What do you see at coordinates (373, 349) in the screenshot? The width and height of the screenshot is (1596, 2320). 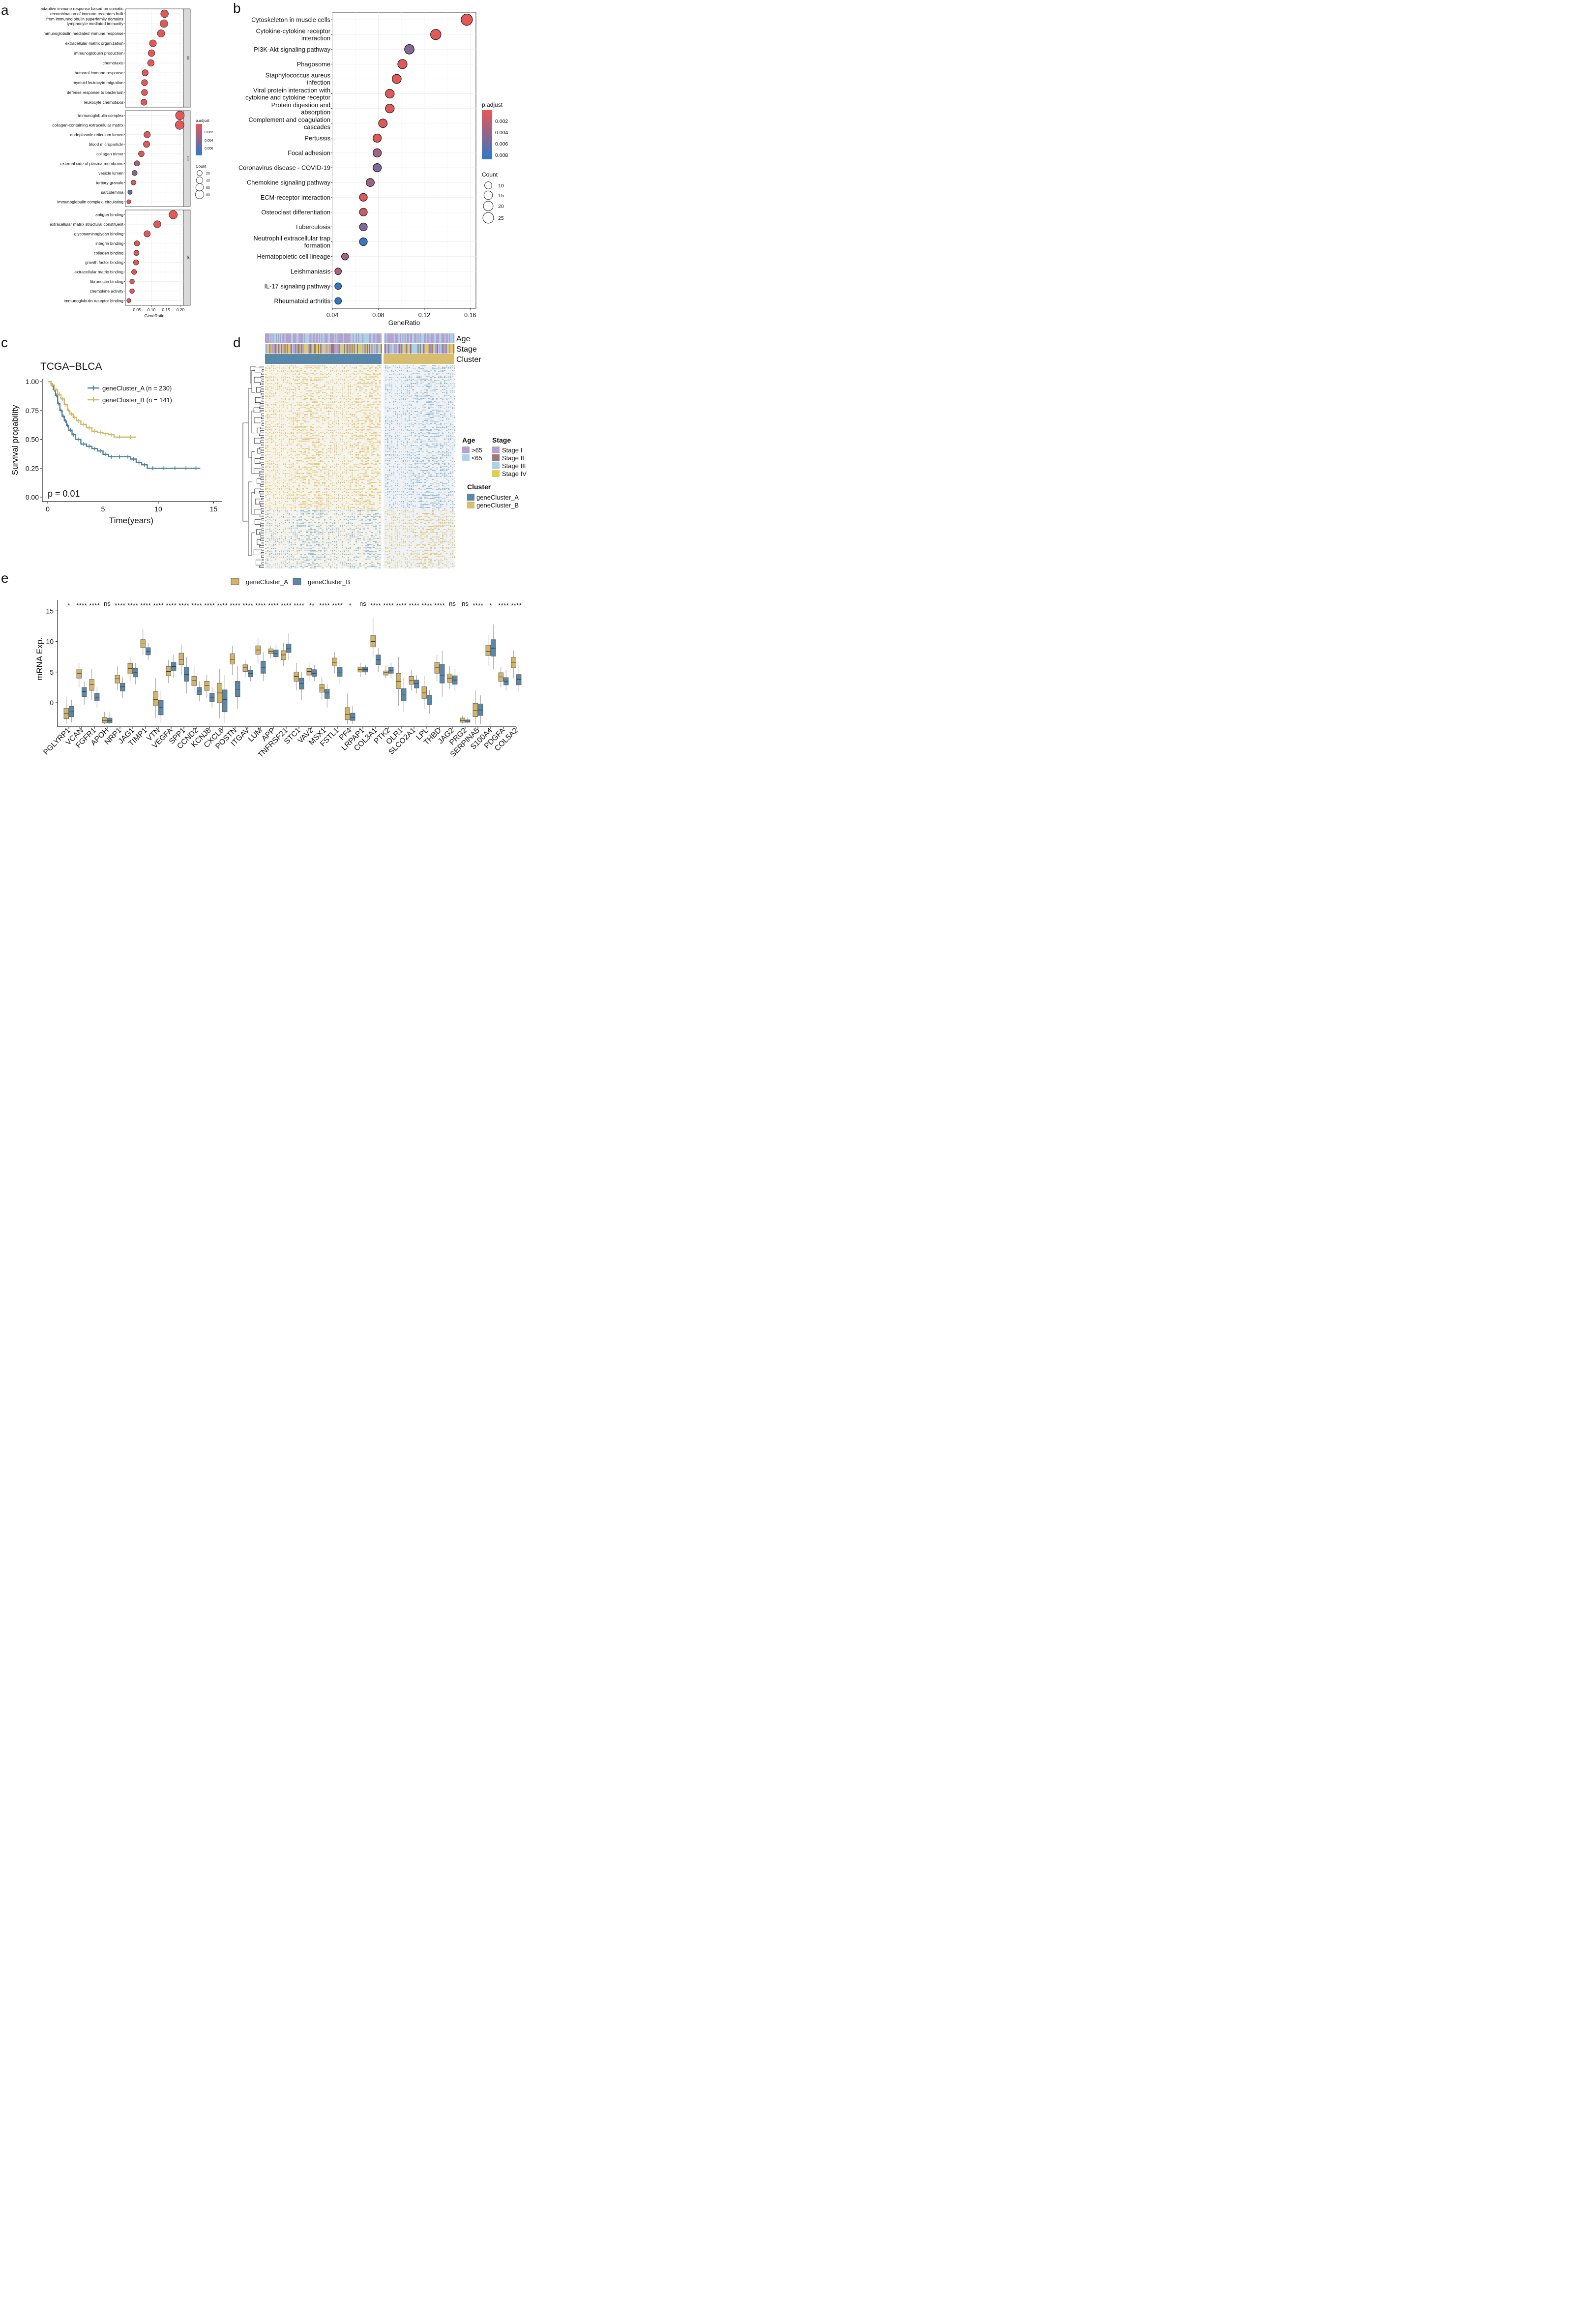 I see `annotation-stage-cell` at bounding box center [373, 349].